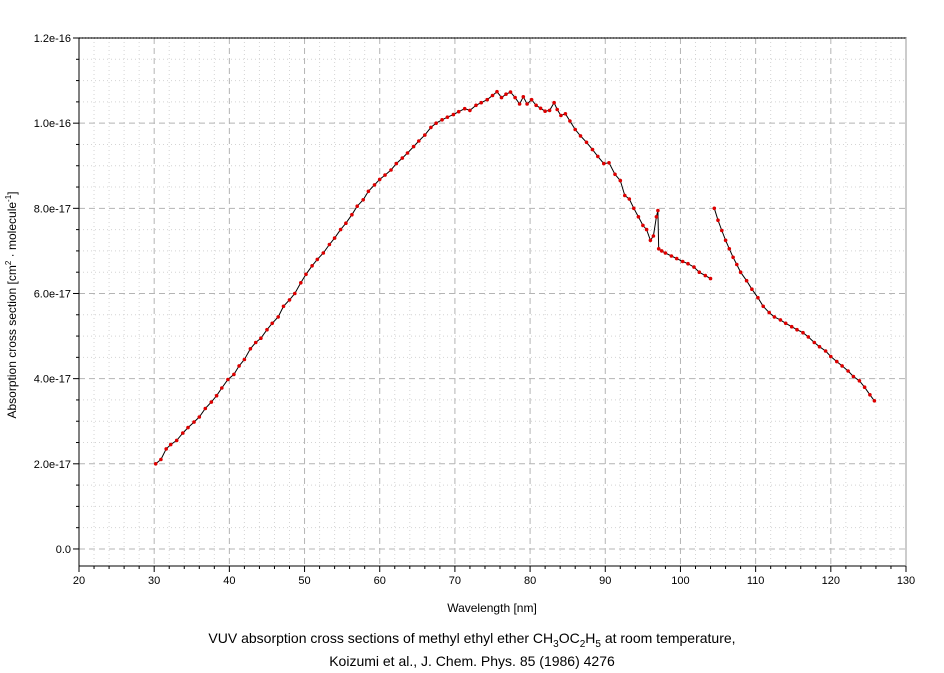 The width and height of the screenshot is (944, 673). What do you see at coordinates (79, 581) in the screenshot?
I see `x-tick-label: 20` at bounding box center [79, 581].